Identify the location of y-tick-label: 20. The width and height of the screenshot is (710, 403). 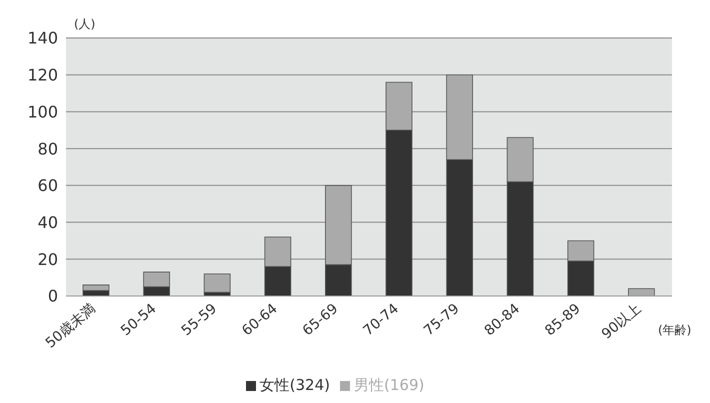
(48, 259).